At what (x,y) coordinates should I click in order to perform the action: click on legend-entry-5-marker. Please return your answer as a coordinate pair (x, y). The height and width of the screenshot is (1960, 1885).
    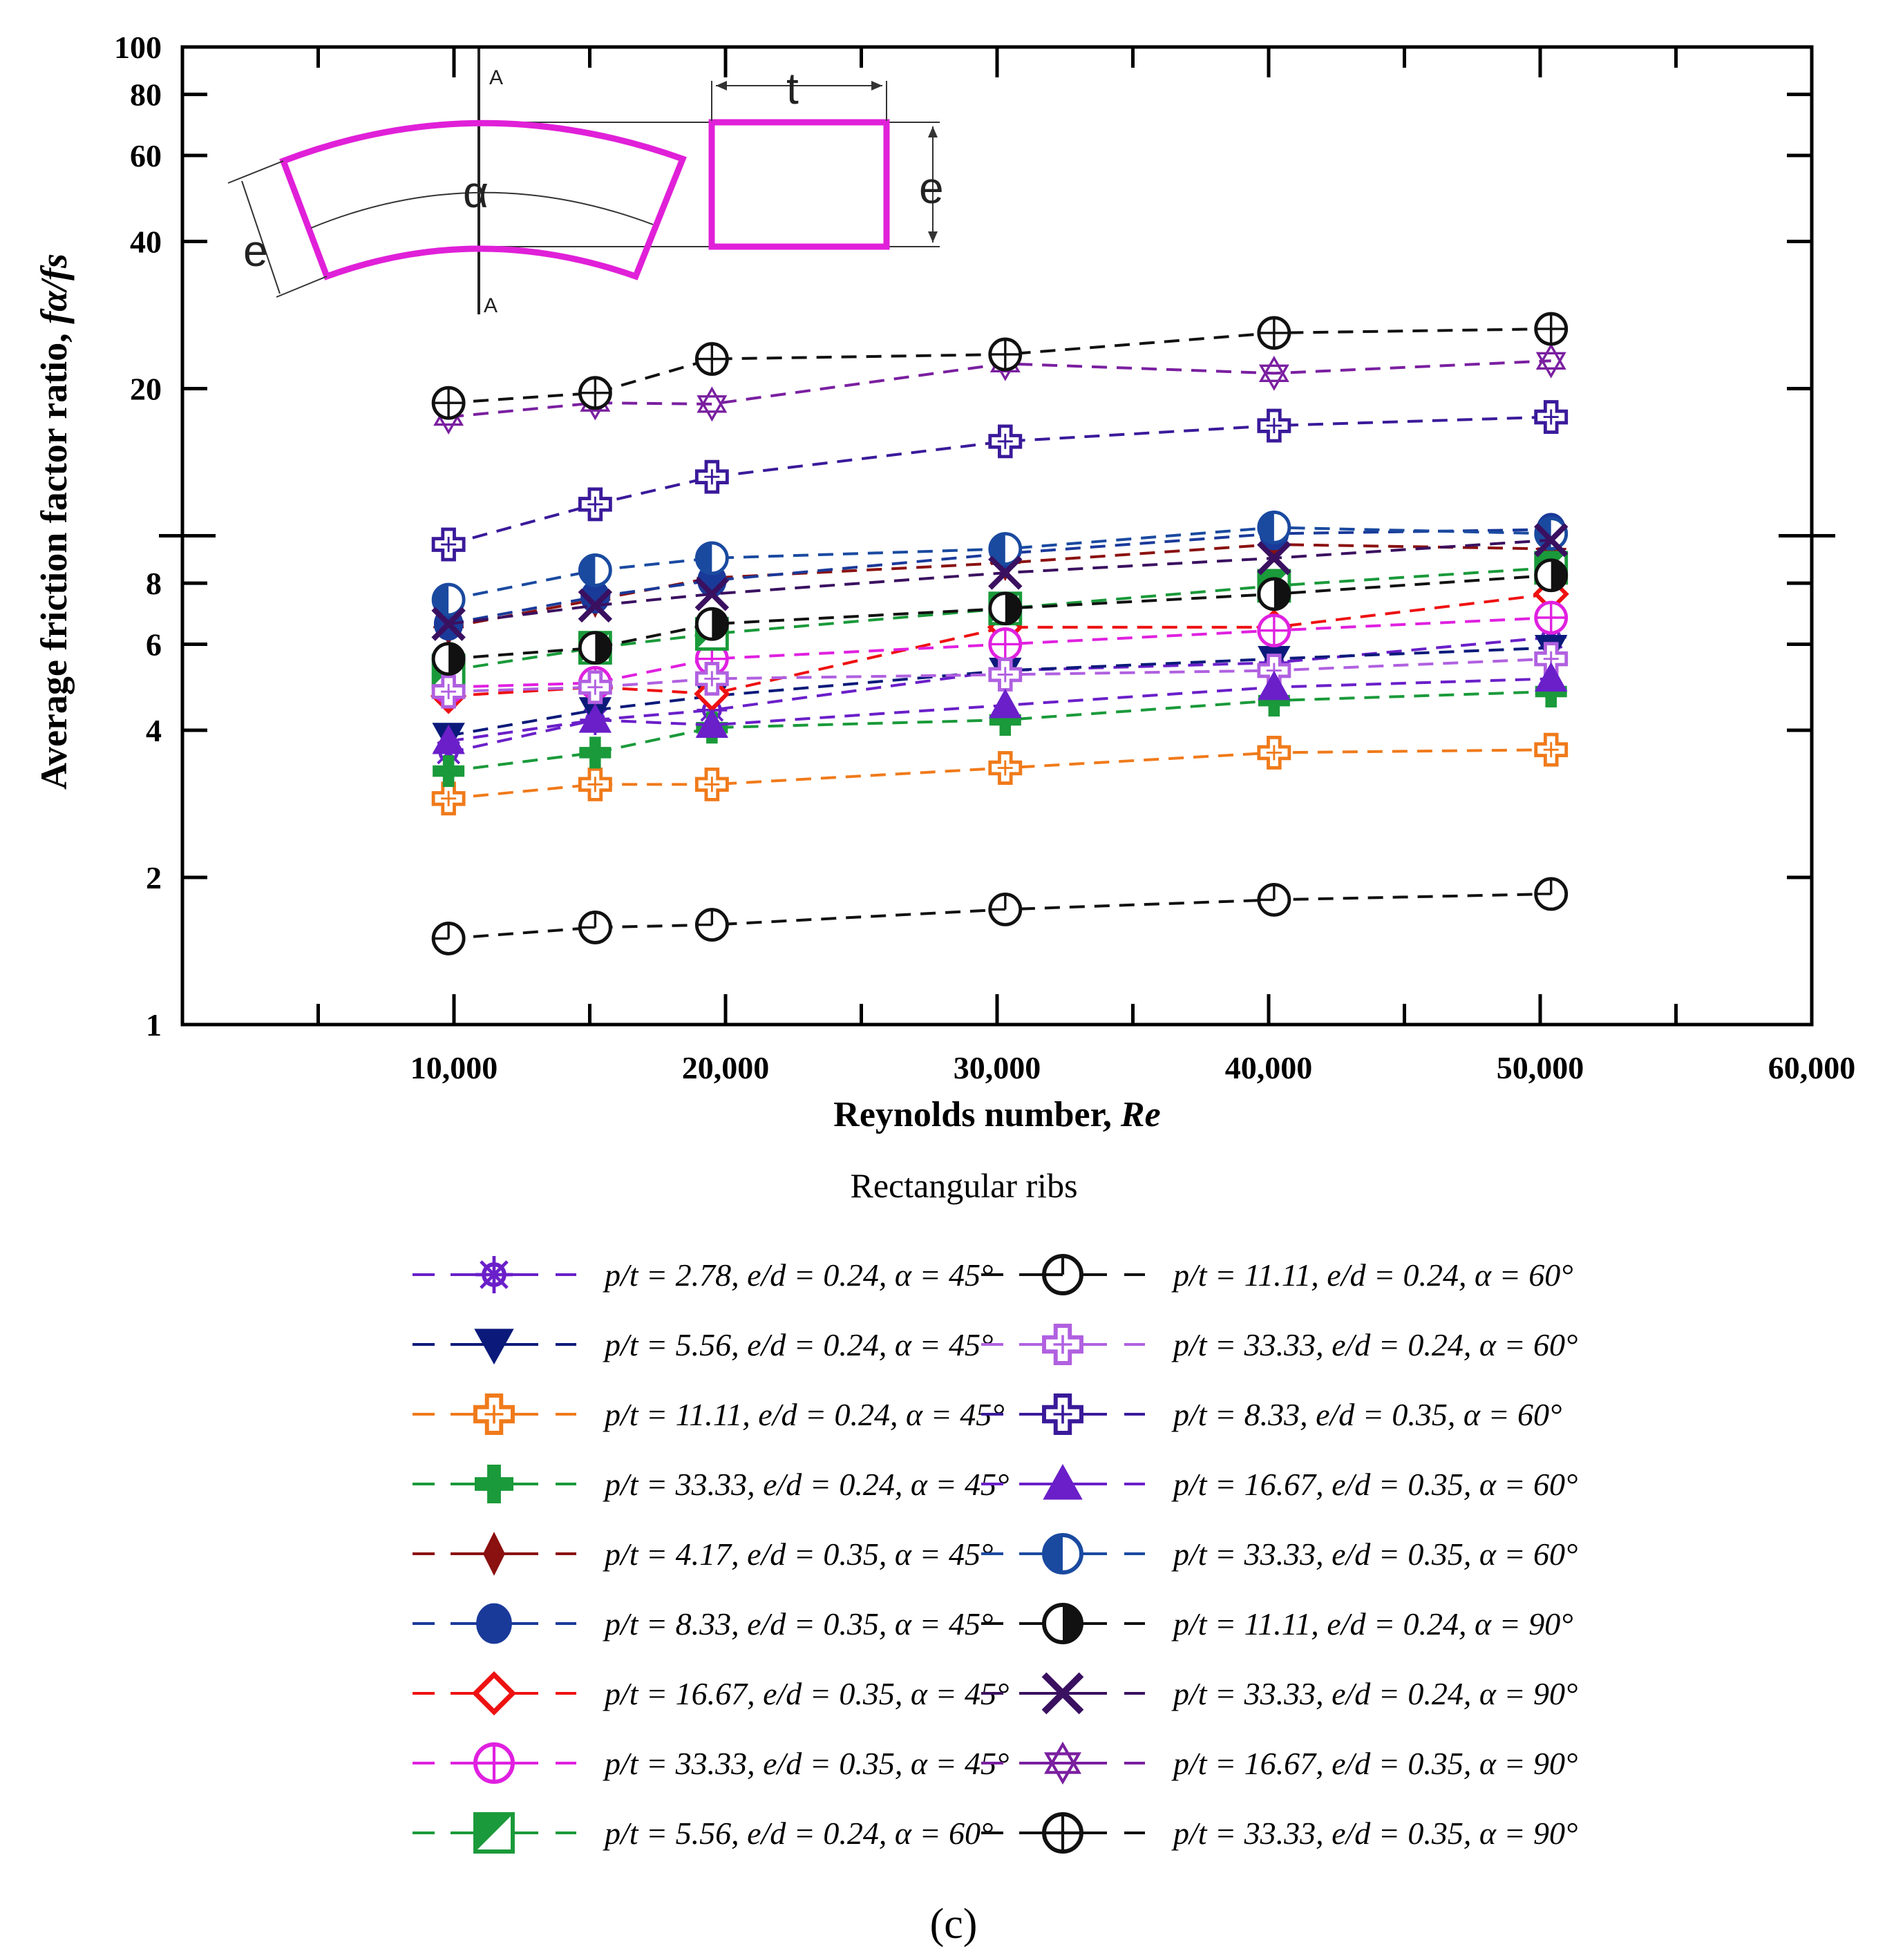
    Looking at the image, I should click on (494, 1554).